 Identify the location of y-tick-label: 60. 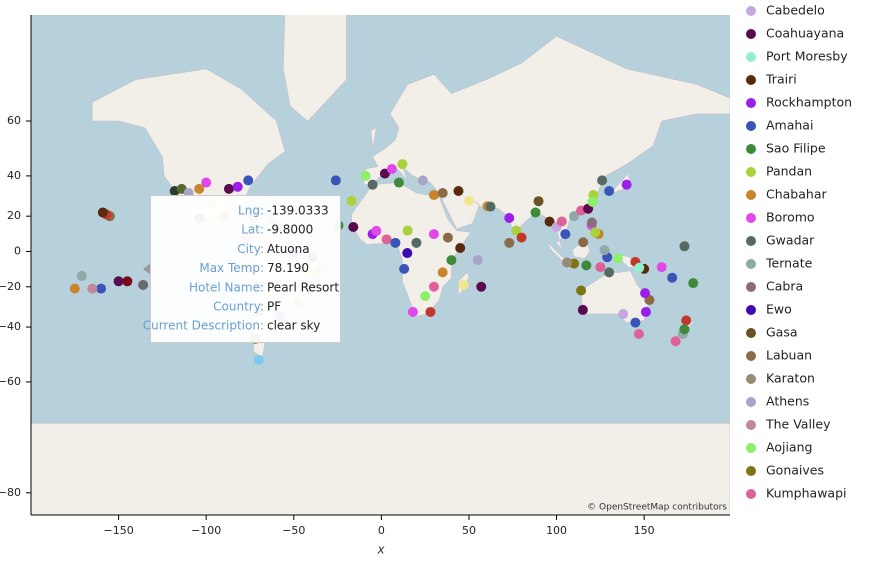
(14, 120).